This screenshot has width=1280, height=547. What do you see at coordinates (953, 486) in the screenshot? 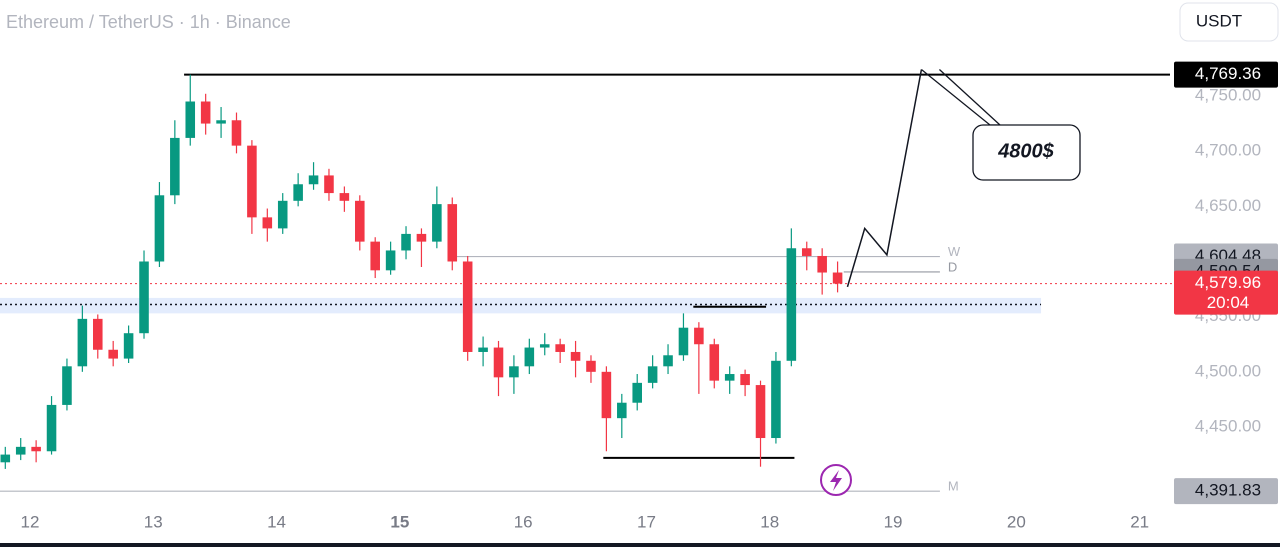
I see `level-label: M` at bounding box center [953, 486].